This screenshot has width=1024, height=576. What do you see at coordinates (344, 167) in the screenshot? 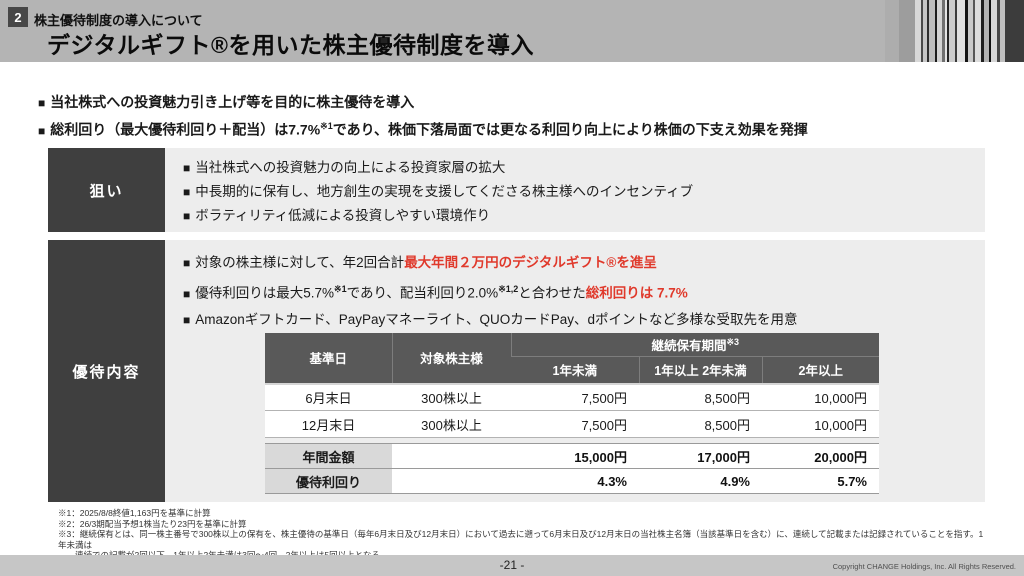
I see `aim-bullet-1: ■ 当社株式への投資魅力の向上による投資家層の拡大` at bounding box center [344, 167].